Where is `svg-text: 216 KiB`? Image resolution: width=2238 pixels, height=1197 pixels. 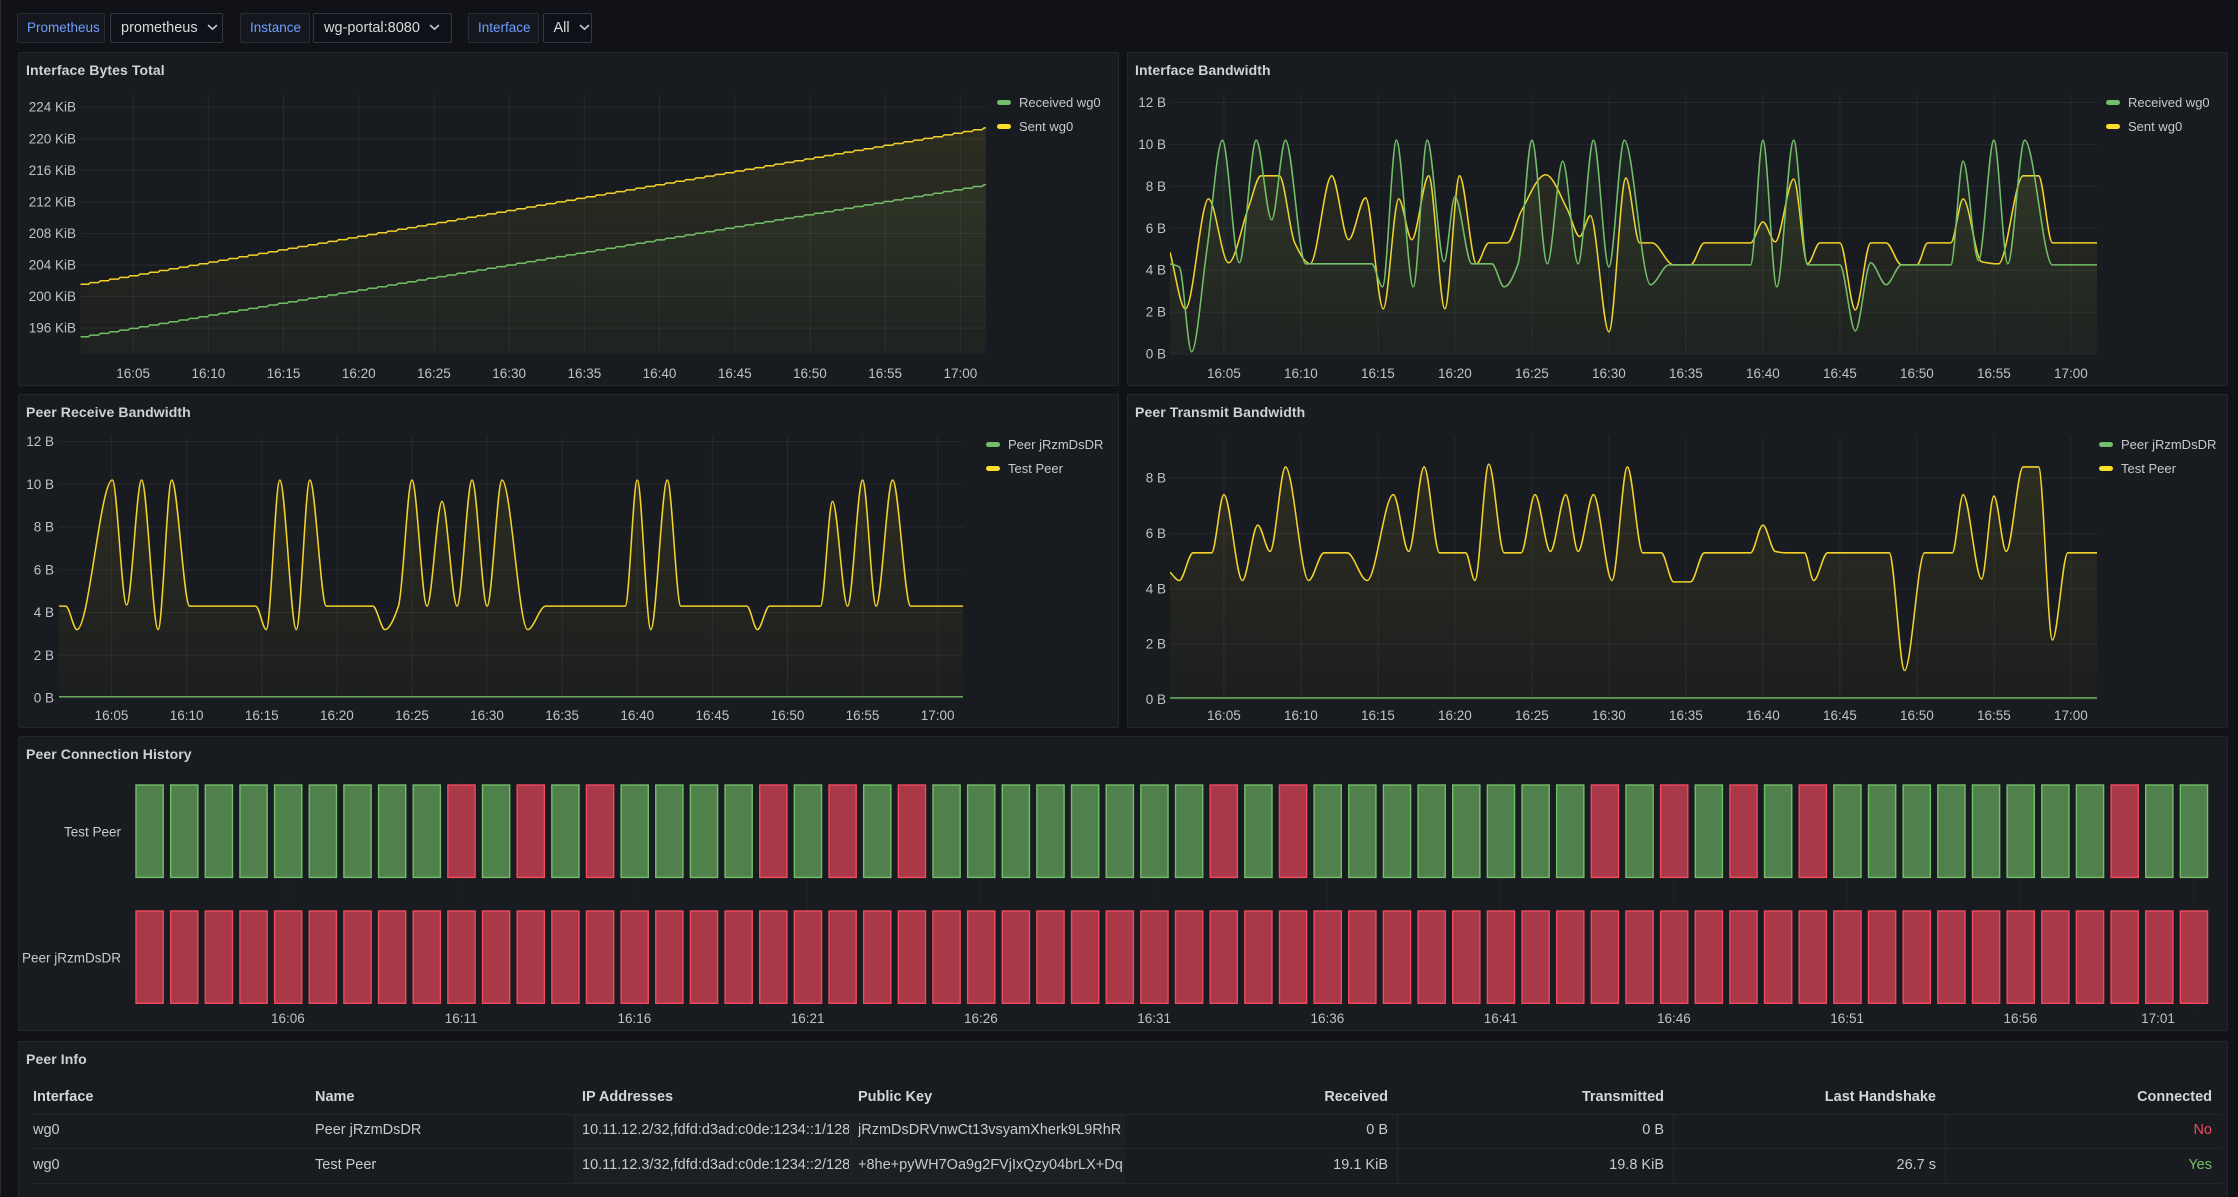 svg-text: 216 KiB is located at coordinates (52, 170).